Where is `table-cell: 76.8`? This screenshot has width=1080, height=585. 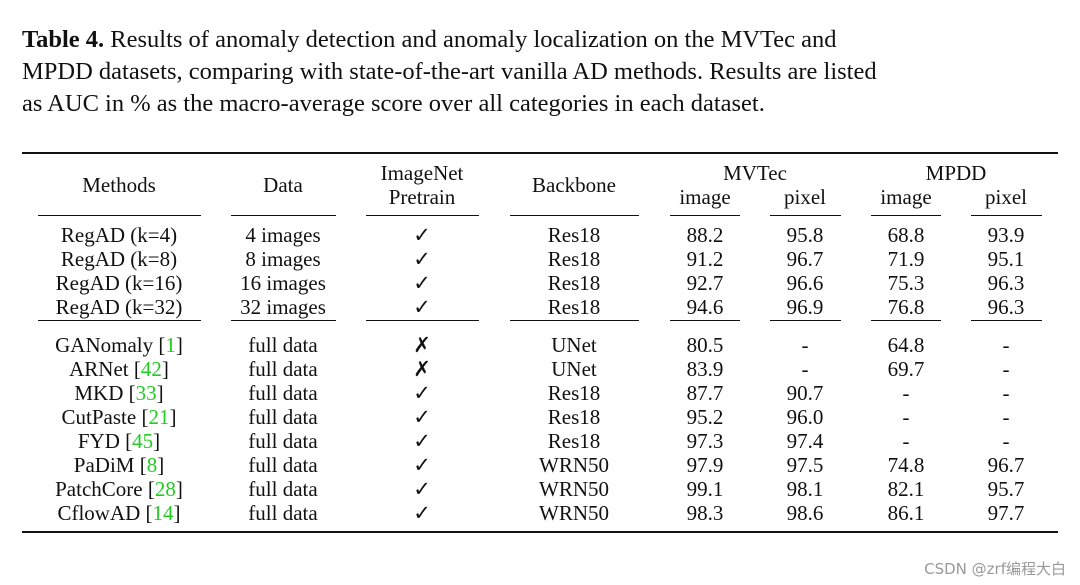 table-cell: 76.8 is located at coordinates (906, 307).